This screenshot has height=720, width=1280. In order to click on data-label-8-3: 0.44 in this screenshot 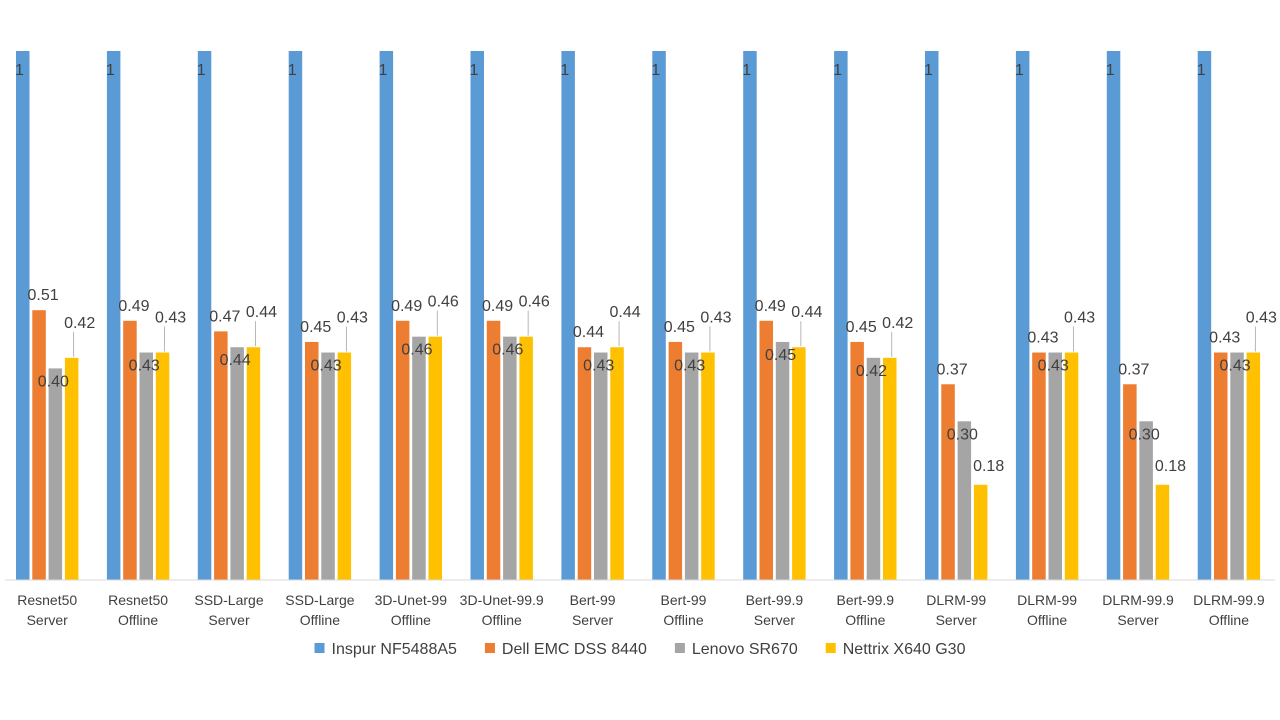, I will do `click(806, 312)`.